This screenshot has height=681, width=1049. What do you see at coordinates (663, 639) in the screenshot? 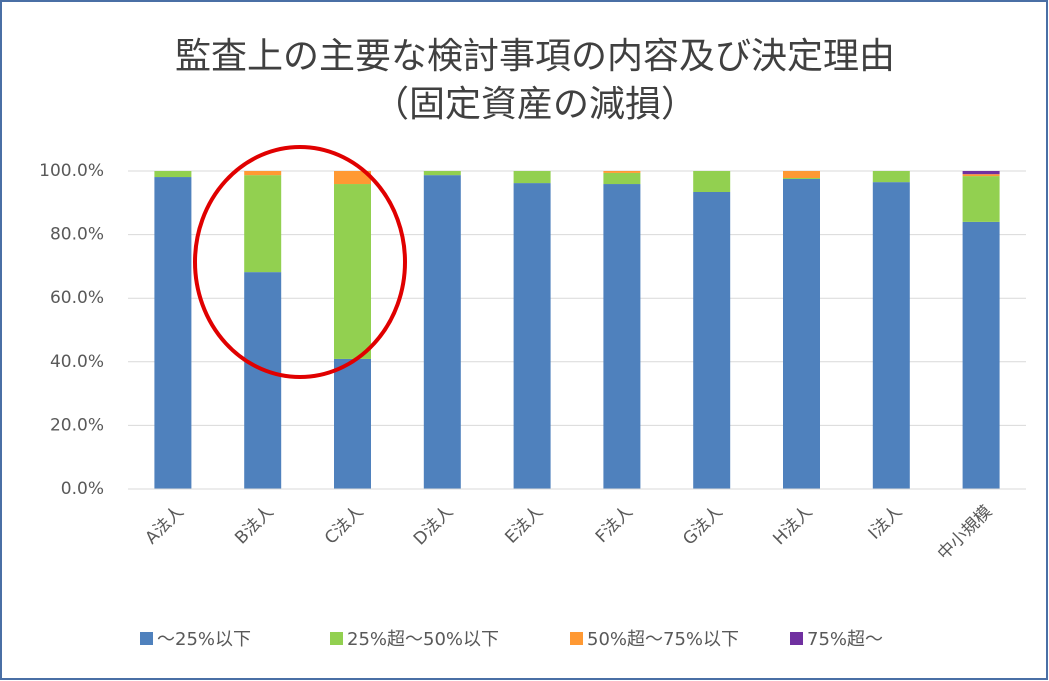
I see `legend-label: 50%超～75%以下` at bounding box center [663, 639].